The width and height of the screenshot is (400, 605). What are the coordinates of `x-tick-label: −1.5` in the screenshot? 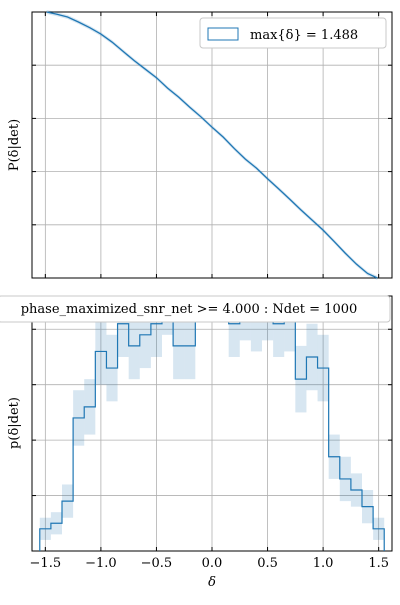 It's located at (46, 563).